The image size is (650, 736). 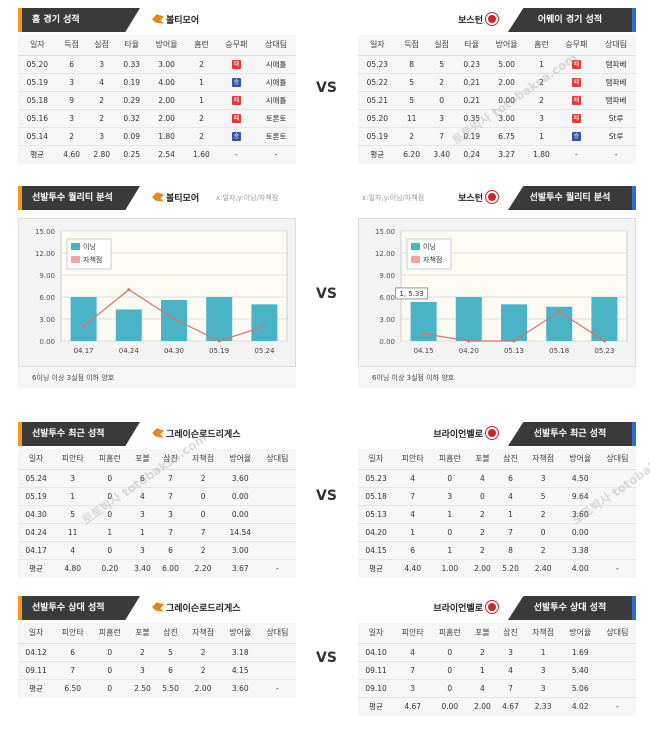 I want to click on pitcher-label-left-2: 그레이슨로드리게스, so click(x=196, y=607).